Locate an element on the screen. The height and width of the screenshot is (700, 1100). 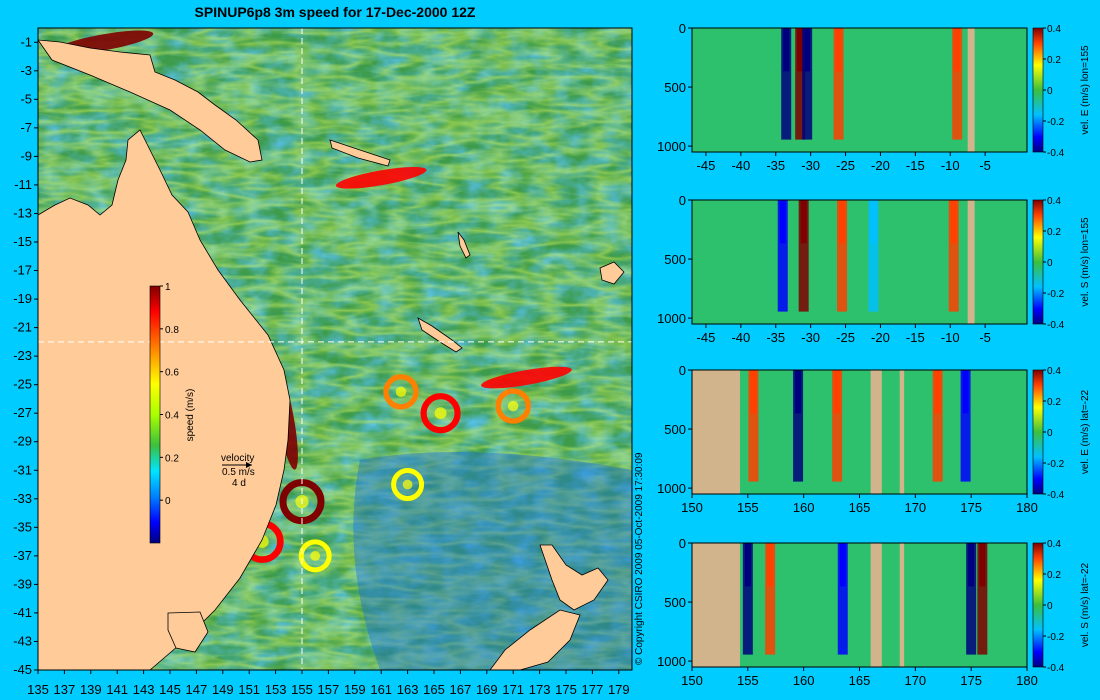
section-y-tick-label: 1000 is located at coordinates (671, 661).